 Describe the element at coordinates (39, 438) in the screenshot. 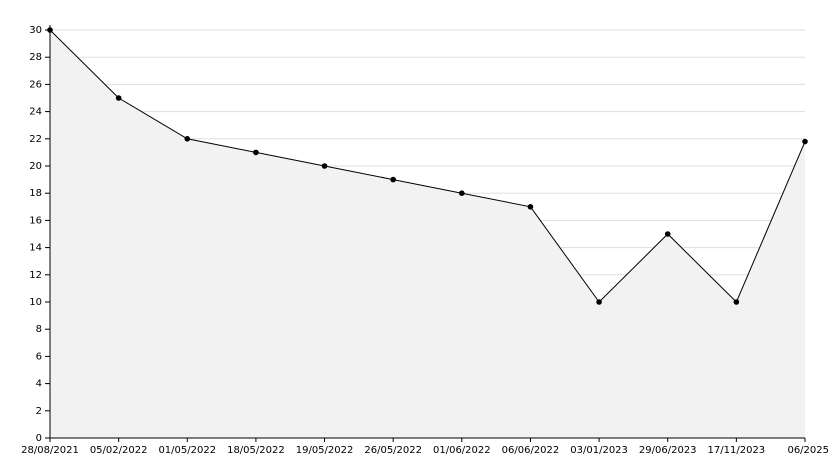

I see `y-tick-label: 0` at that location.